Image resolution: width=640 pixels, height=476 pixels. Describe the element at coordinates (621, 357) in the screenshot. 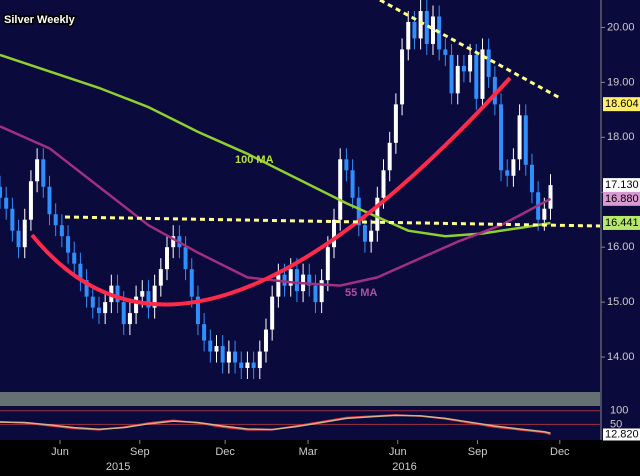

I see `y-tick-label: 14.00` at that location.